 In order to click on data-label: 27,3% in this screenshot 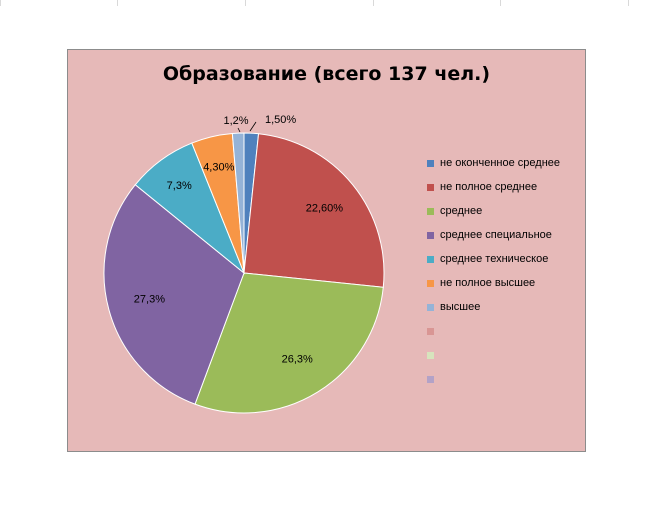, I will do `click(149, 300)`.